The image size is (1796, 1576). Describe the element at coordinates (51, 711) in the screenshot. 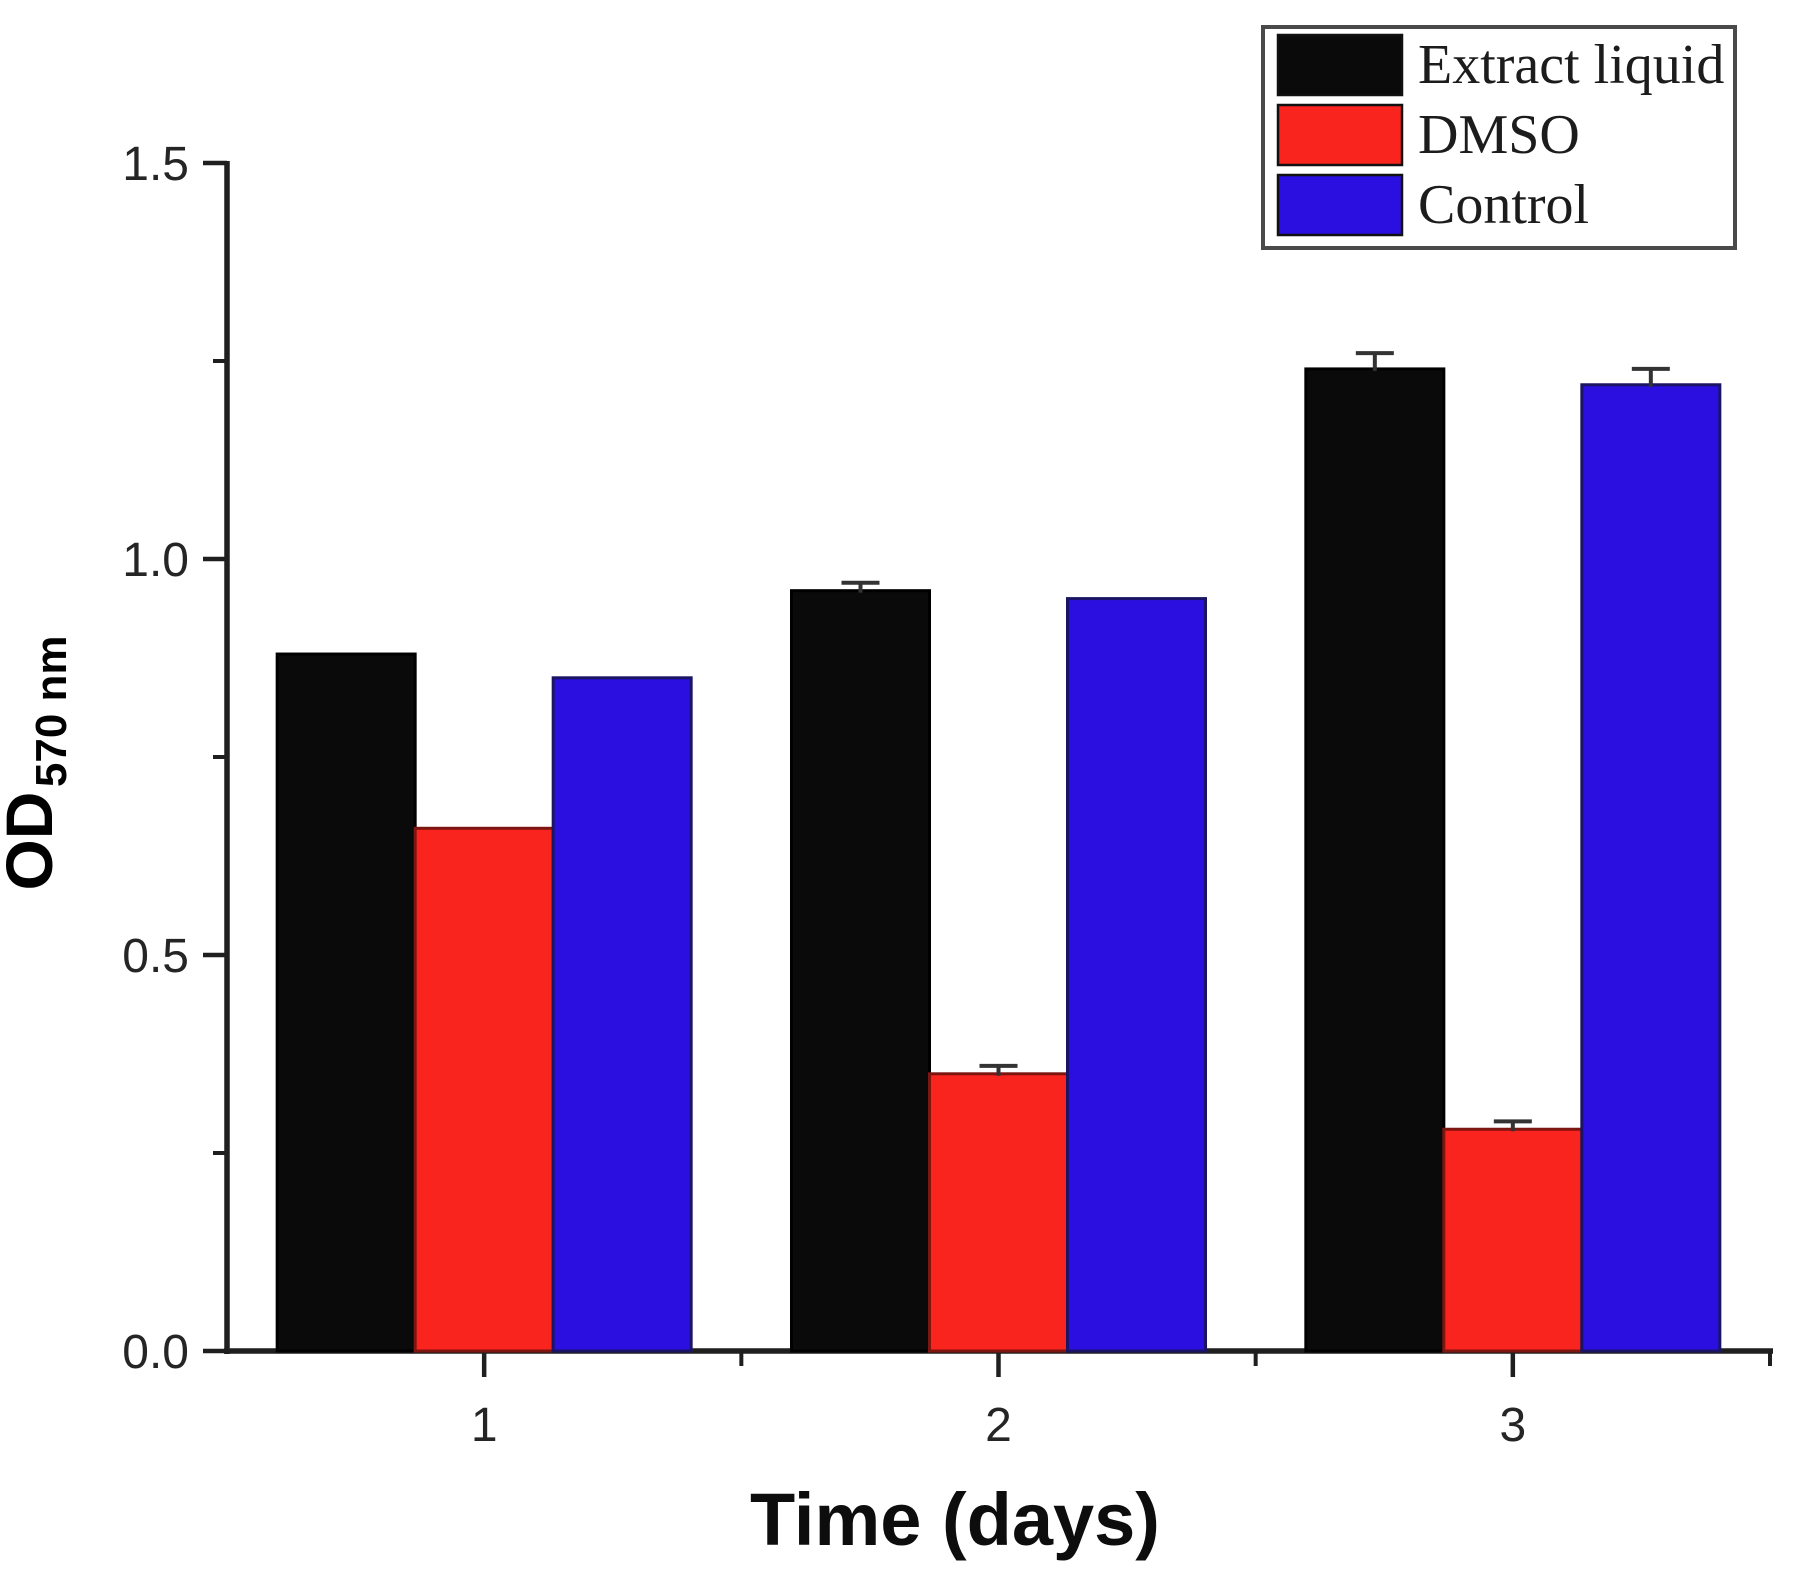

I see `y-axis-title-subscript: 570 nm` at that location.